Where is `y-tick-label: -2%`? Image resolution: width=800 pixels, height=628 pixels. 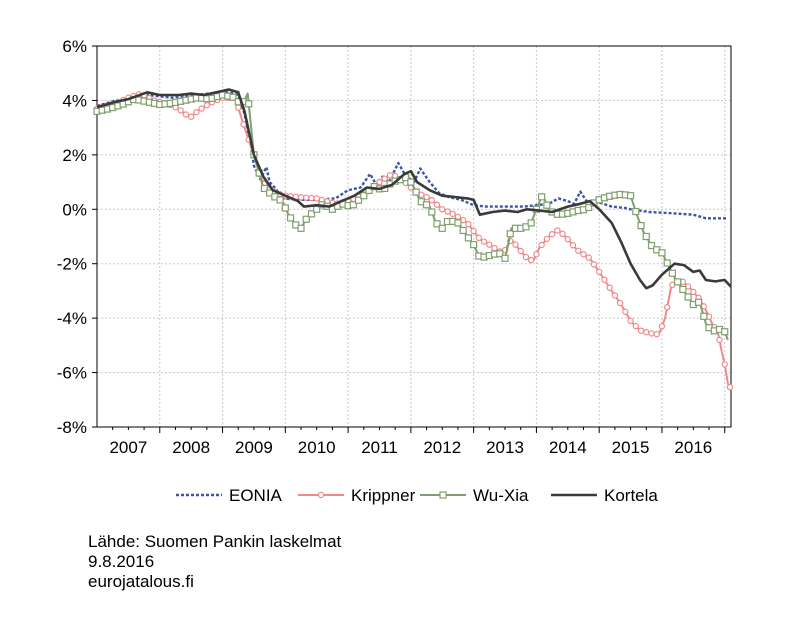
y-tick-label: -2% is located at coordinates (72, 264).